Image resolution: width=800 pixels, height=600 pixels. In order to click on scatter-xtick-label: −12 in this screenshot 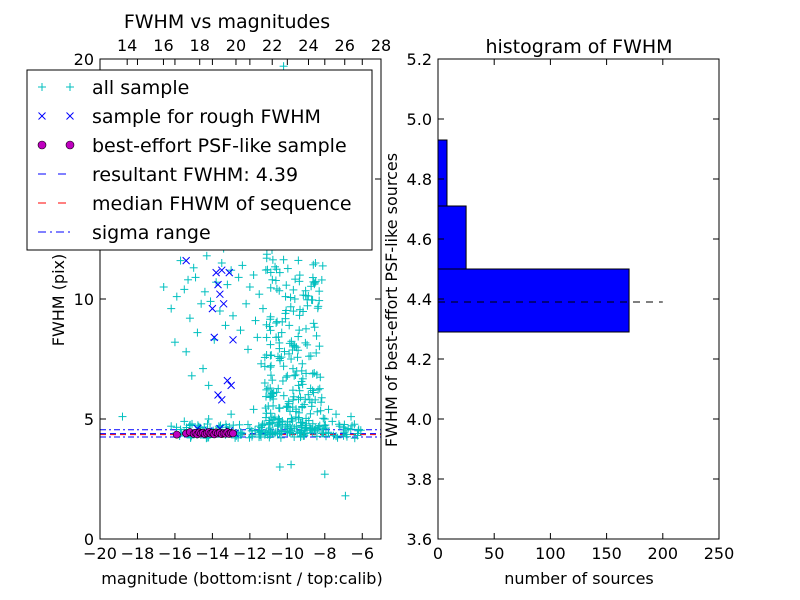, I will do `click(250, 553)`.